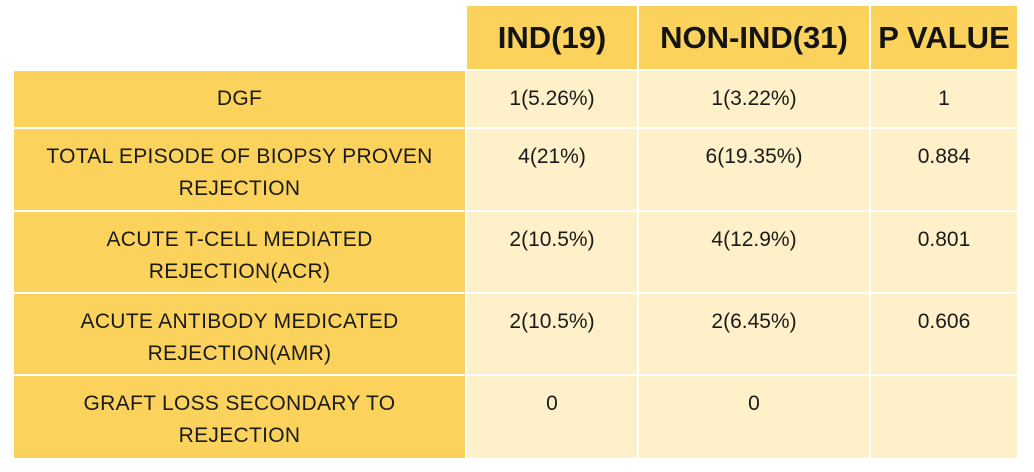 The height and width of the screenshot is (472, 1034). What do you see at coordinates (239, 252) in the screenshot?
I see `row-label: ACUTE T-CELL MEDIATED REJECTION(ACR)` at bounding box center [239, 252].